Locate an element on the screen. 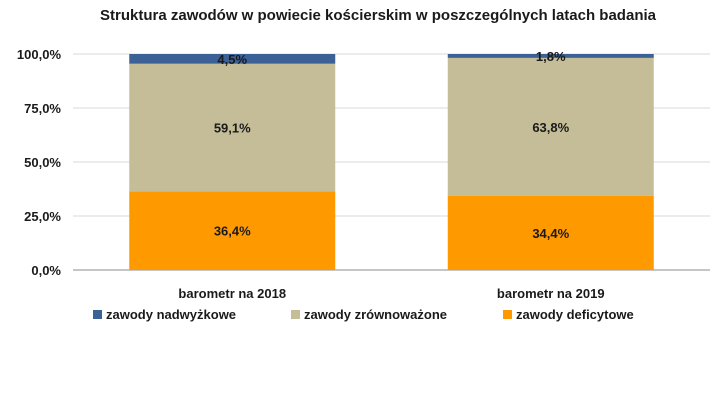 The image size is (721, 407). y-axis-ticks: 0,0% 25,0% 50,0% 75,0% 100,0% is located at coordinates (39, 162).